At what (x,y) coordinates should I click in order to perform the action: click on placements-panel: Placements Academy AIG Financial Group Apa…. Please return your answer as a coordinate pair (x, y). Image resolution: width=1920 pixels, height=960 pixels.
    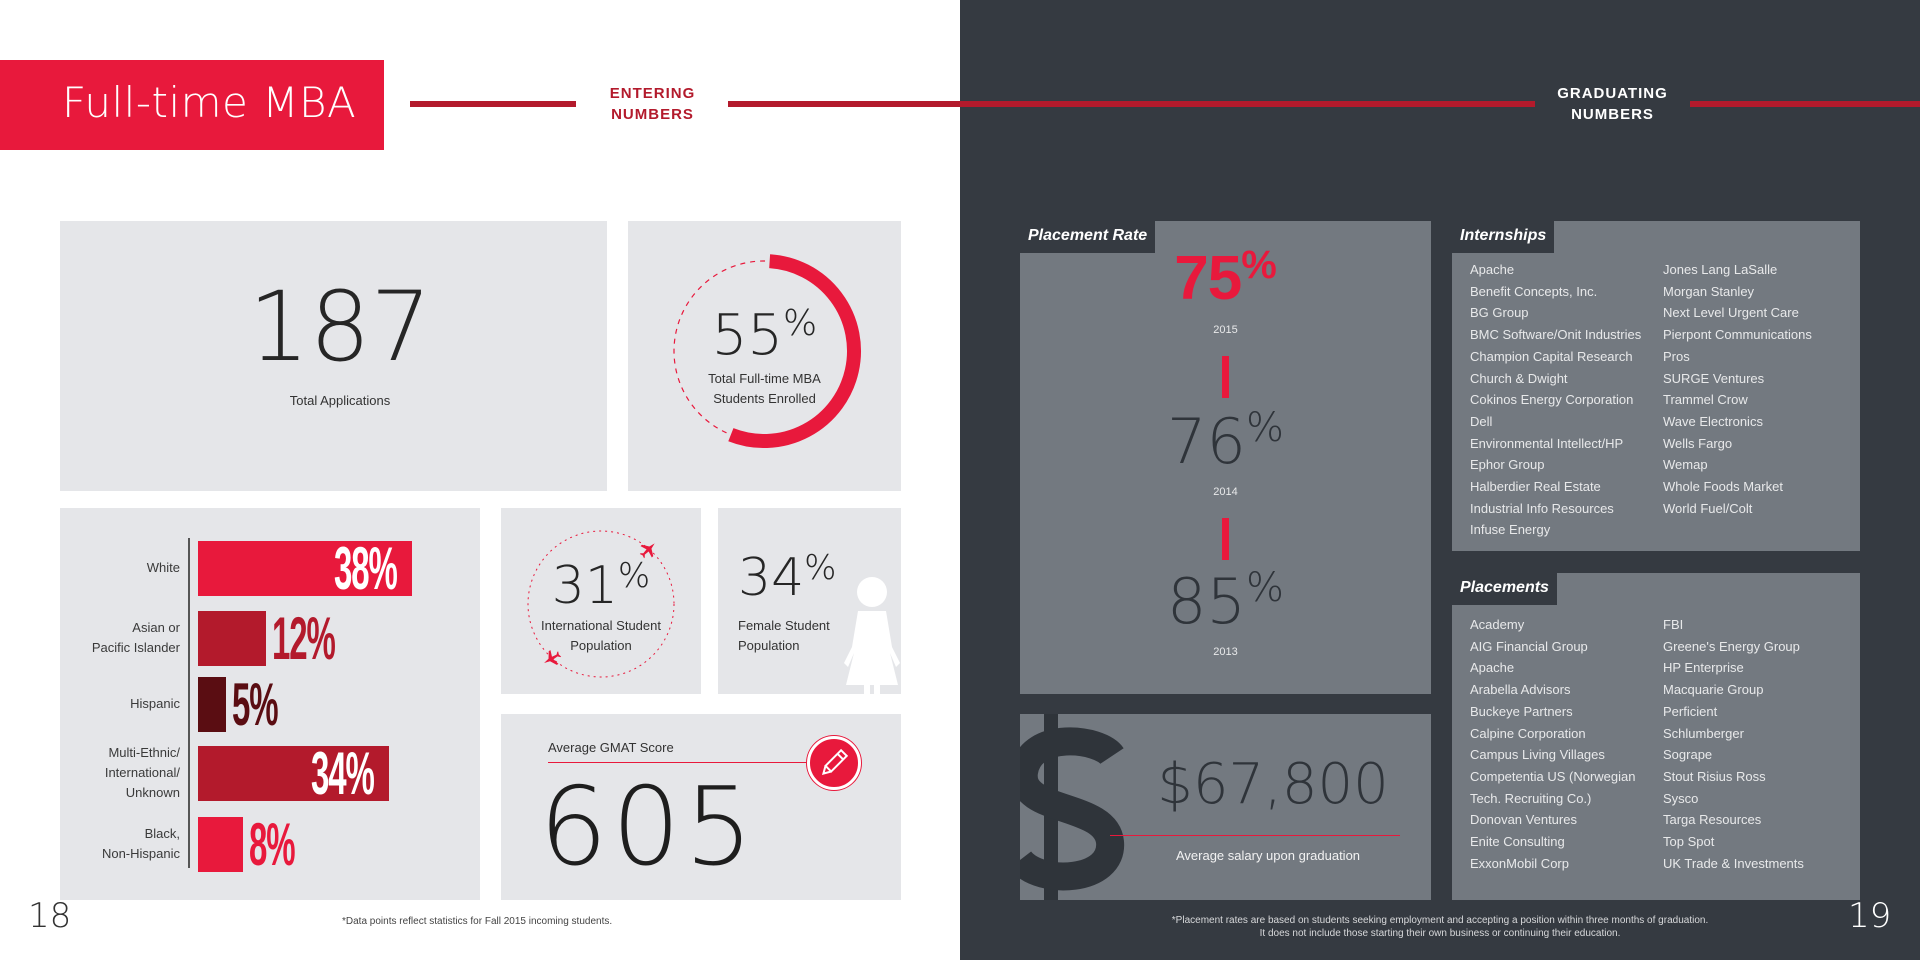
    Looking at the image, I should click on (1656, 736).